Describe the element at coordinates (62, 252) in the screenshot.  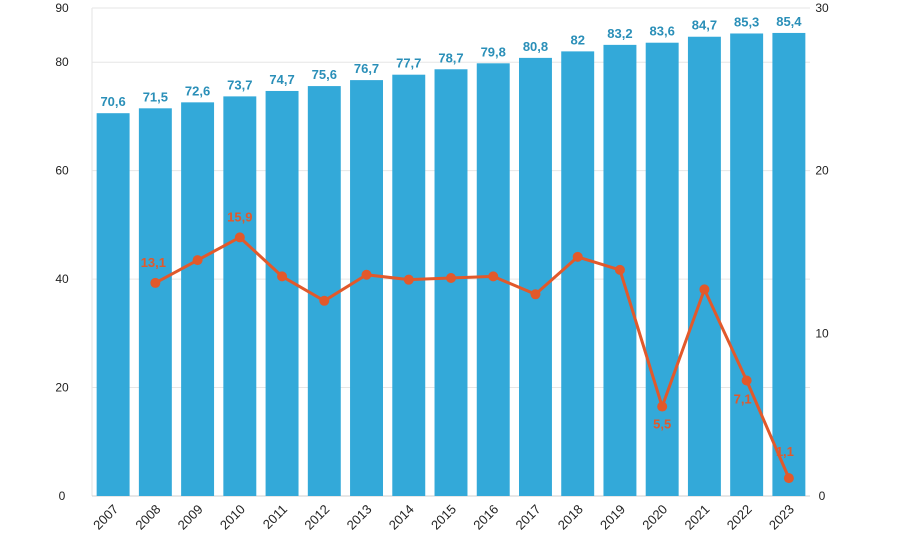
I see `left-y-axis: 0 20 40 60 80 90` at that location.